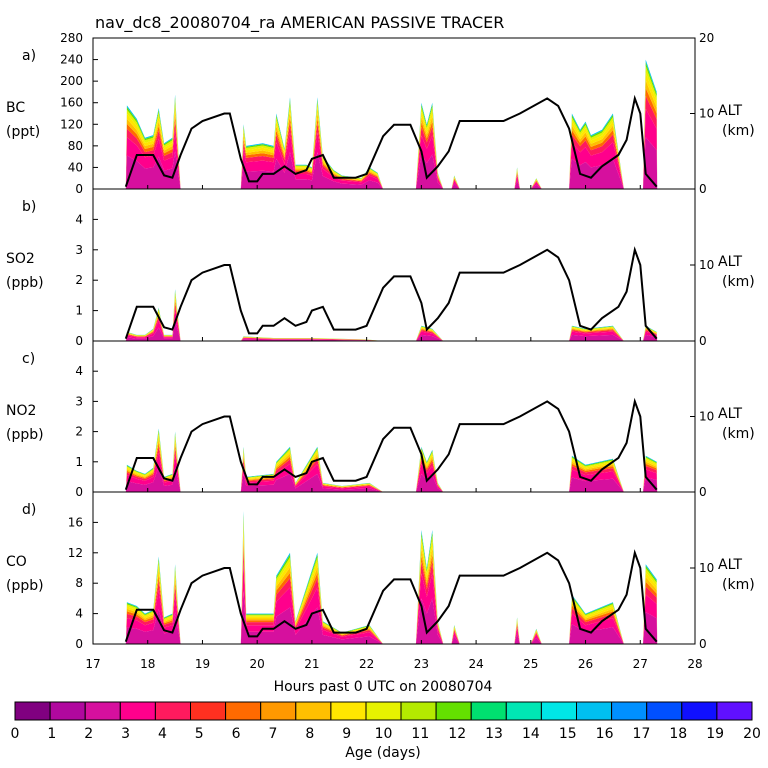  Describe the element at coordinates (71, 81) in the screenshot. I see `y-tick-label: 200` at that location.